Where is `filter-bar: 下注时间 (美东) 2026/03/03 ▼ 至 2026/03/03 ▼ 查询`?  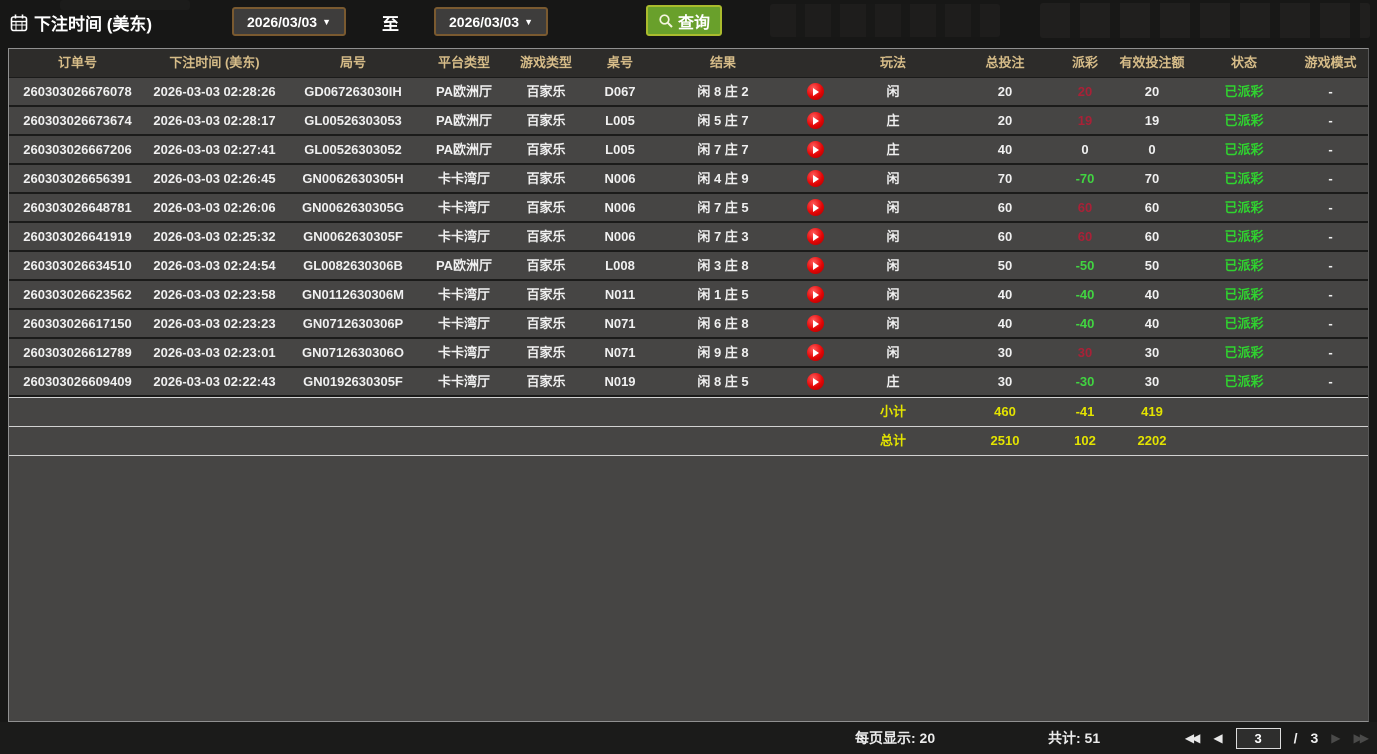 filter-bar: 下注时间 (美东) 2026/03/03 ▼ 至 2026/03/03 ▼ 查询 is located at coordinates (688, 23).